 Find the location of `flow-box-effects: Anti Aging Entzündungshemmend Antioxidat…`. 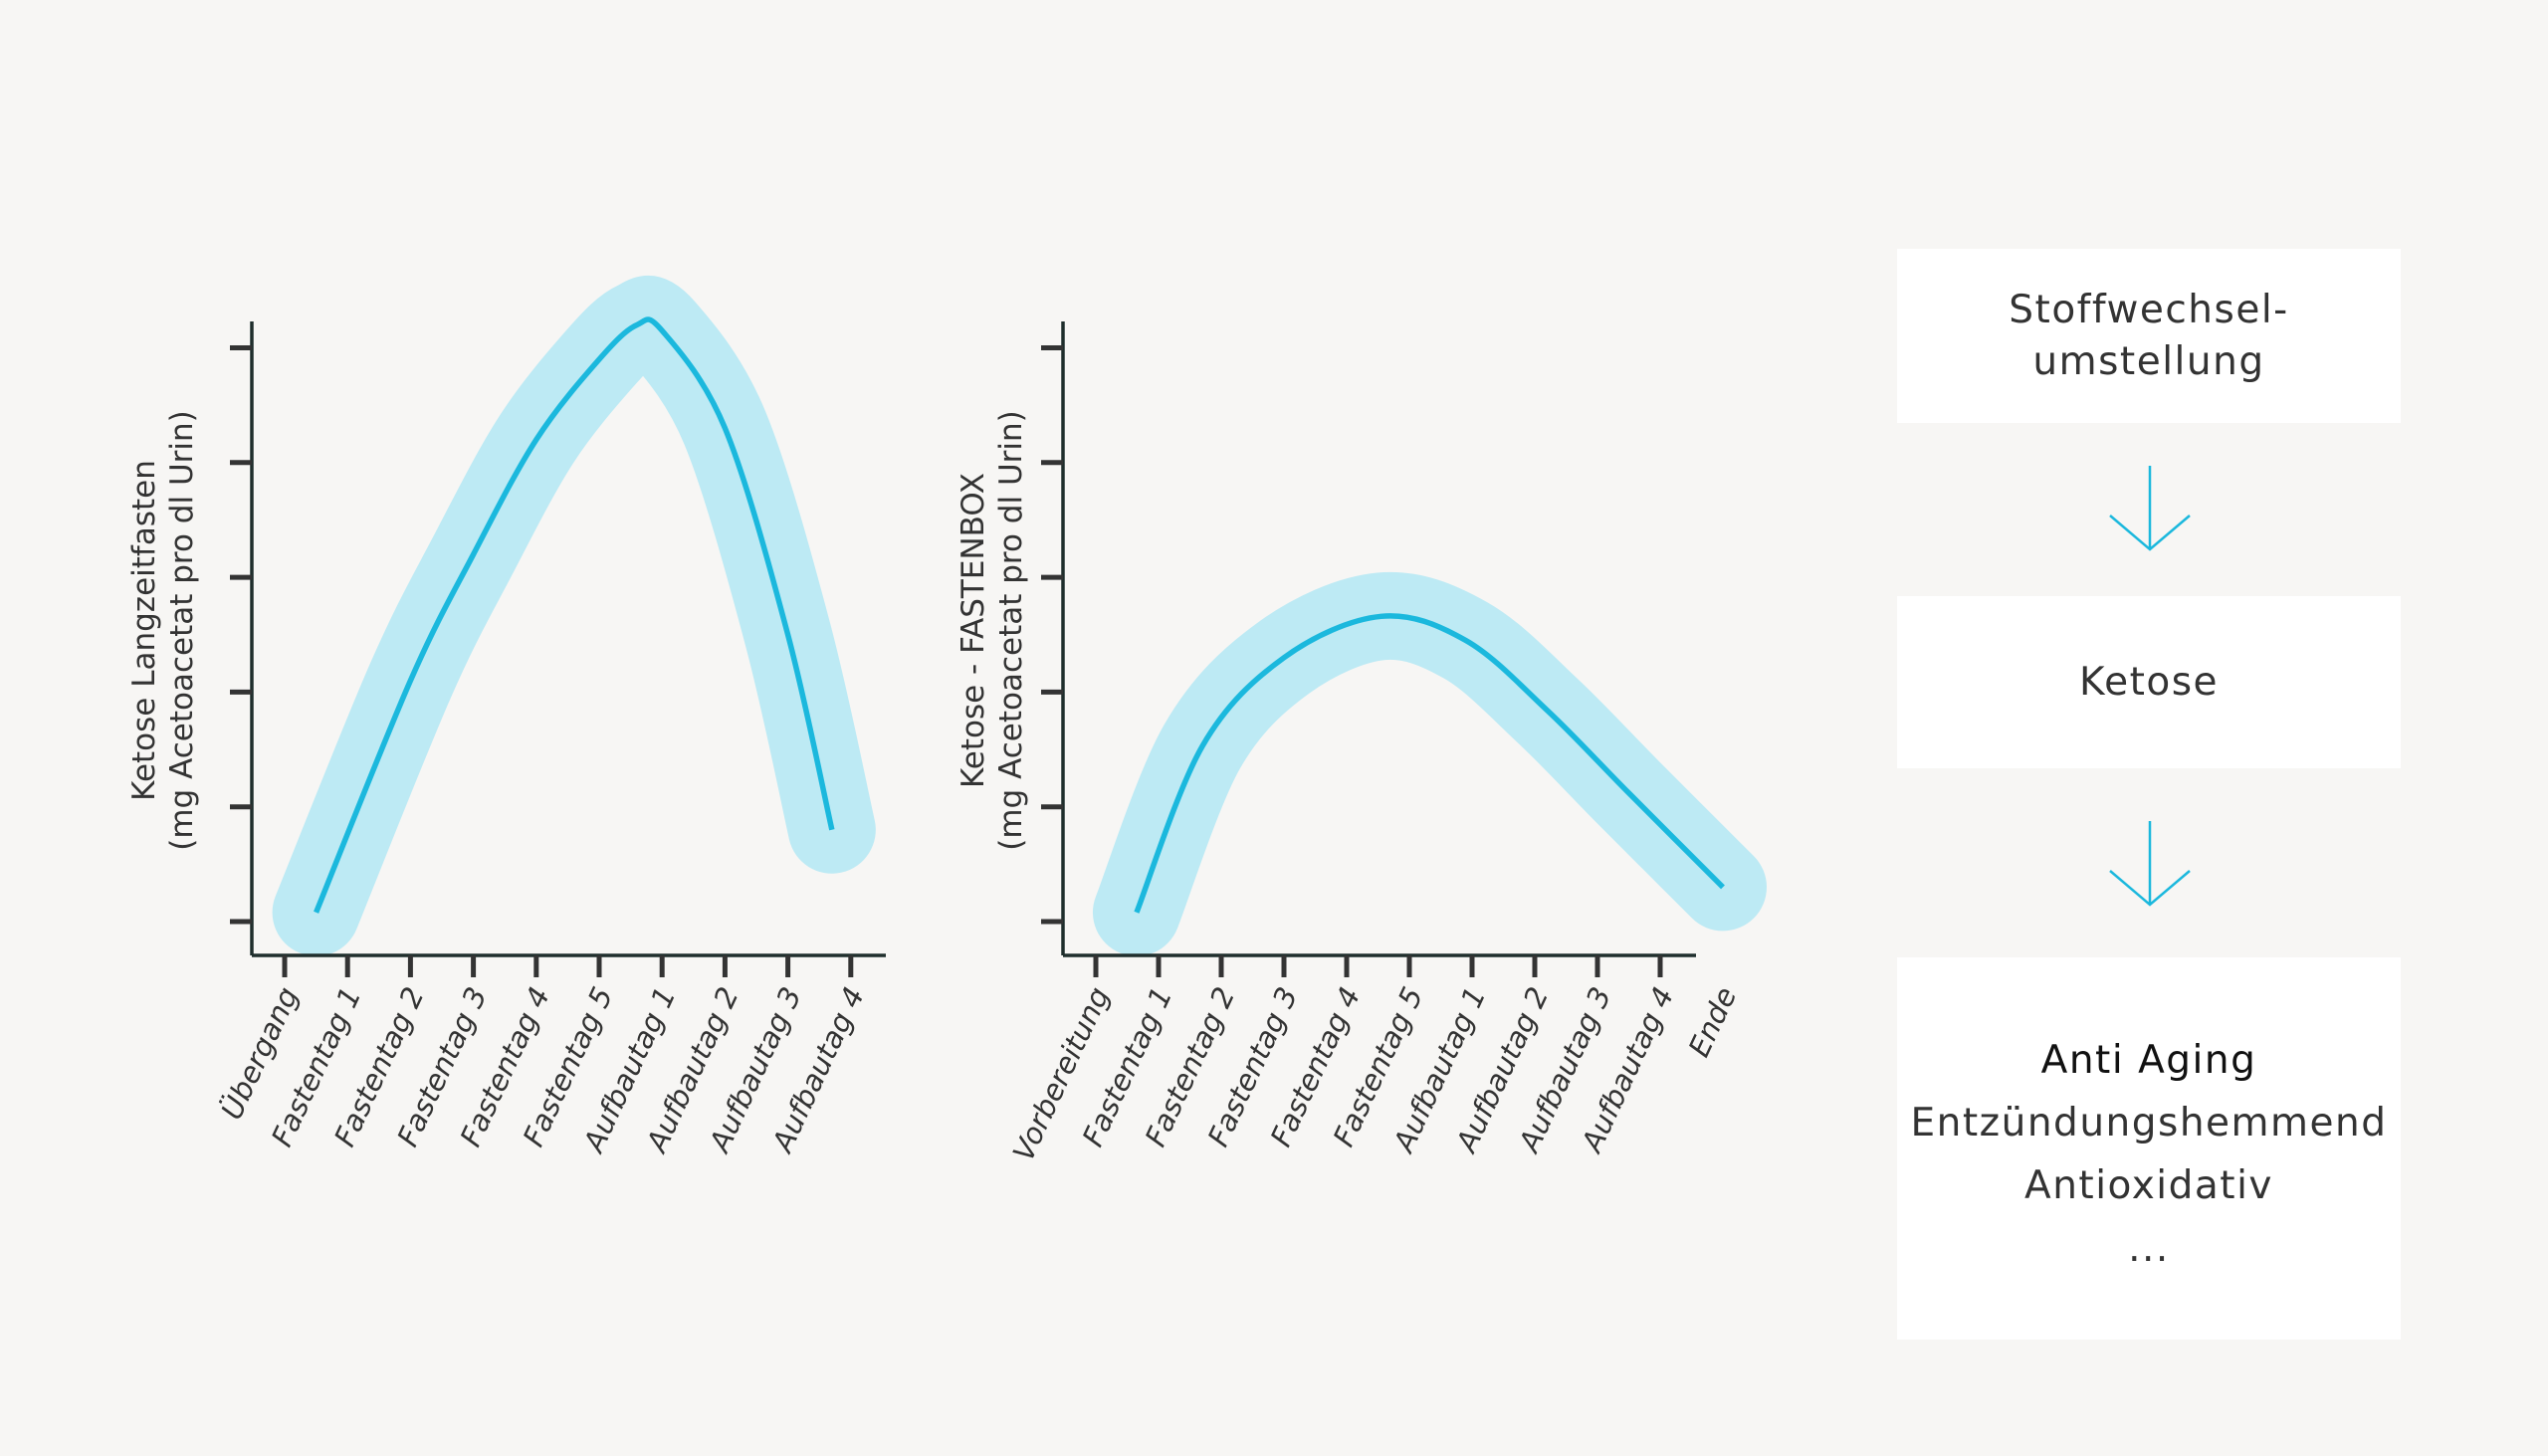

flow-box-effects: Anti Aging Entzündungshemmend Antioxidat… is located at coordinates (2149, 1148).